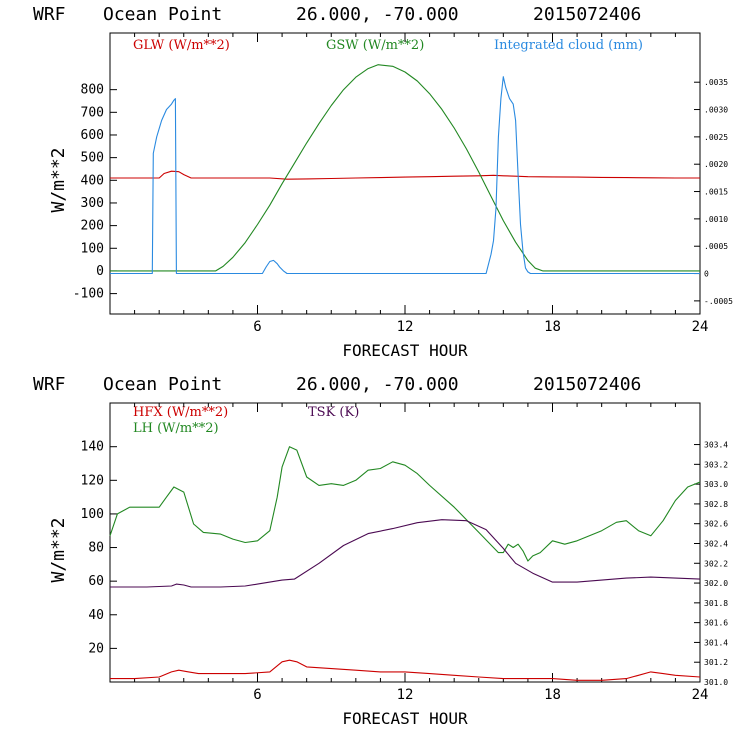 The height and width of the screenshot is (740, 740). What do you see at coordinates (716, 137) in the screenshot?
I see `y2-tick-label: .0025` at bounding box center [716, 137].